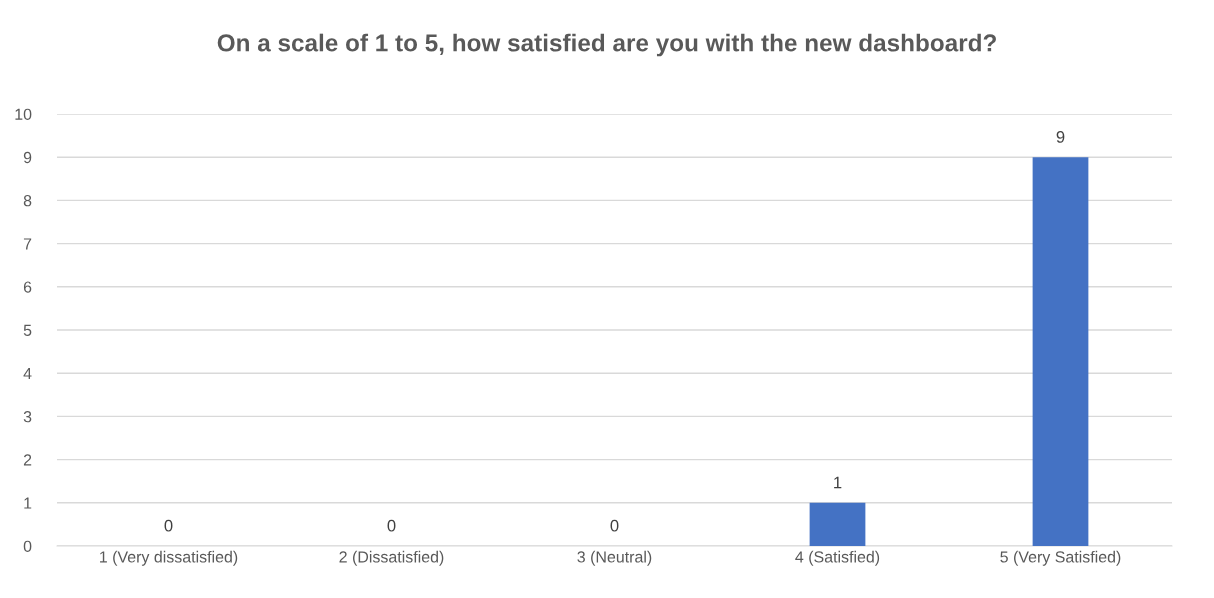 Image resolution: width=1214 pixels, height=598 pixels. Describe the element at coordinates (27, 287) in the screenshot. I see `y-tick-label: 6` at that location.